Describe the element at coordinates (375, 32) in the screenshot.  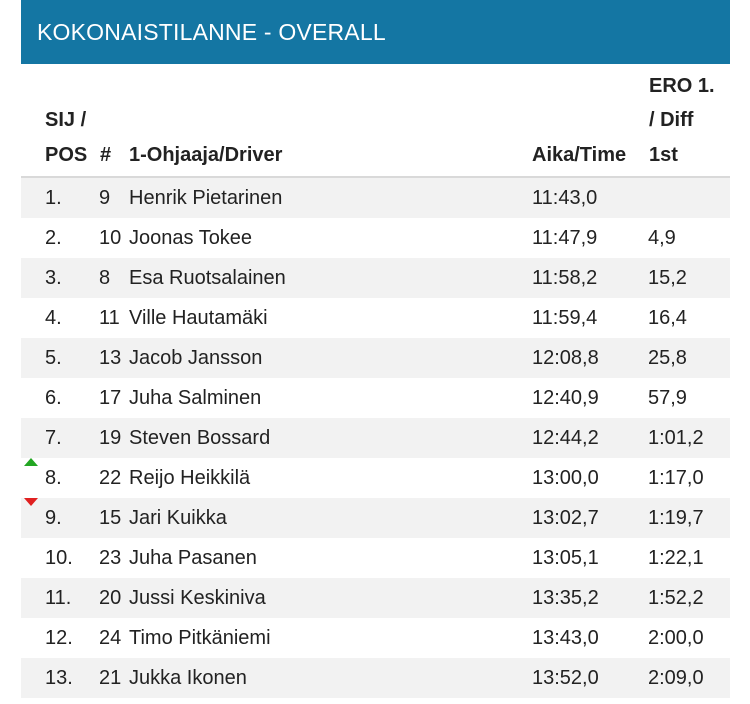
I see `page-title: KOKONAISTILANNE - OVERALL` at that location.